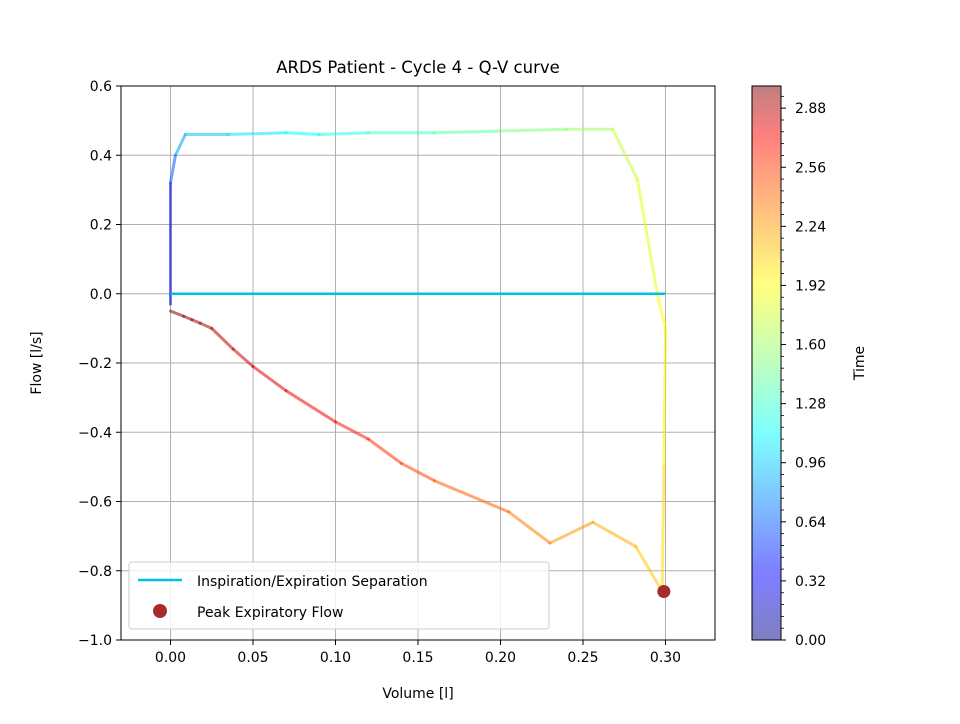 The width and height of the screenshot is (960, 724). What do you see at coordinates (782, 362) in the screenshot?
I see `colorbar-minor-ticks` at bounding box center [782, 362].